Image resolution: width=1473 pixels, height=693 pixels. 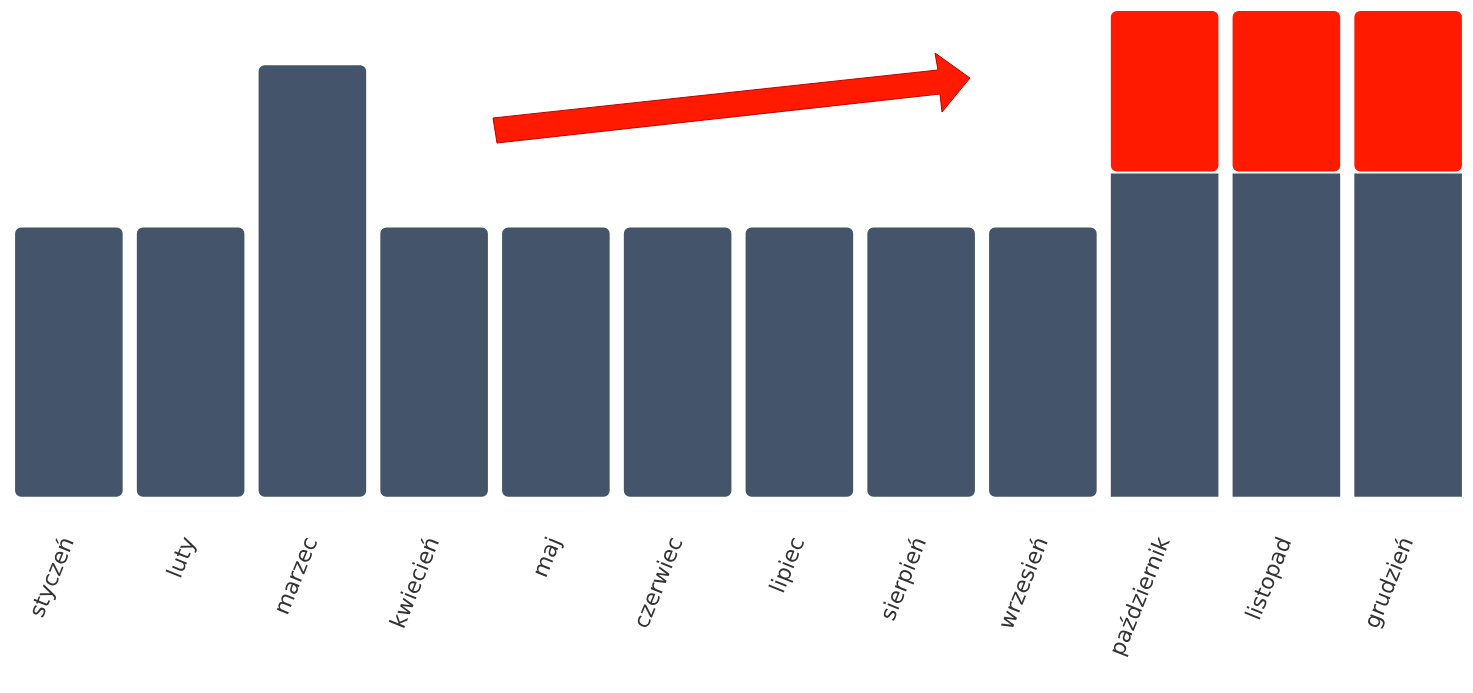 What do you see at coordinates (181, 557) in the screenshot?
I see `x-tick-label: luty` at bounding box center [181, 557].